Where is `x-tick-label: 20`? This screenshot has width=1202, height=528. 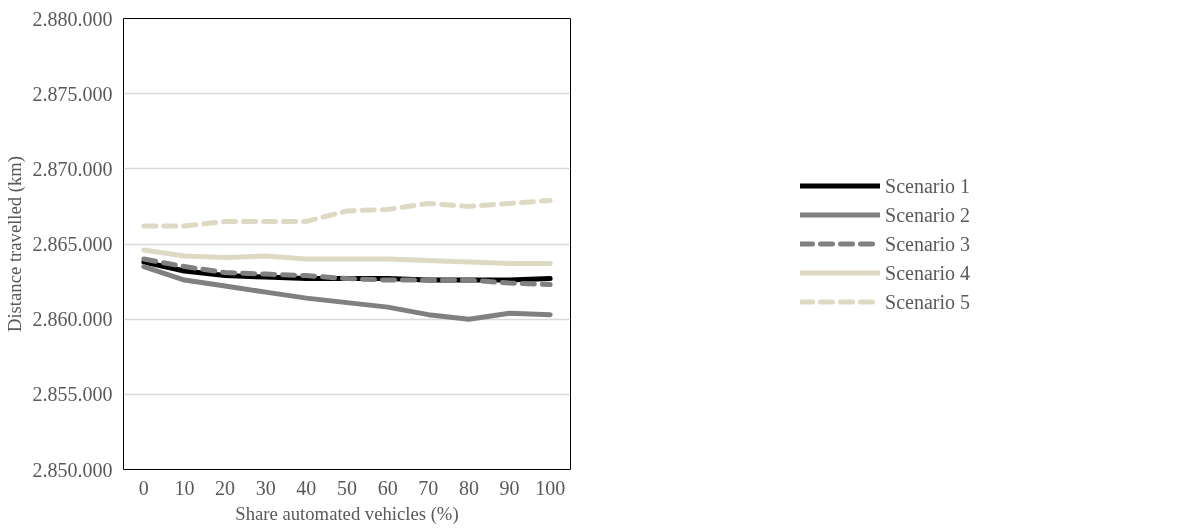
x-tick-label: 20 is located at coordinates (225, 487).